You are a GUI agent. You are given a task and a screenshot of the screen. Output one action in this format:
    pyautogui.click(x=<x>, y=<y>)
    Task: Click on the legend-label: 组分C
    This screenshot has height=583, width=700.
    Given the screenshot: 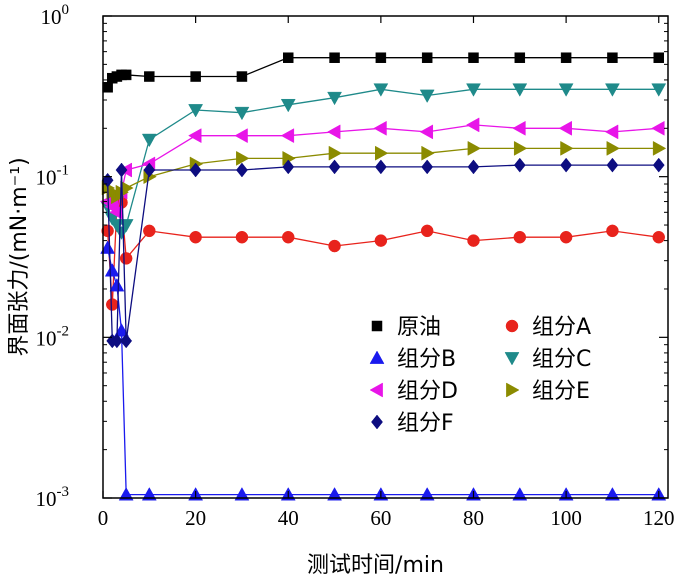 What is the action you would take?
    pyautogui.click(x=561, y=359)
    